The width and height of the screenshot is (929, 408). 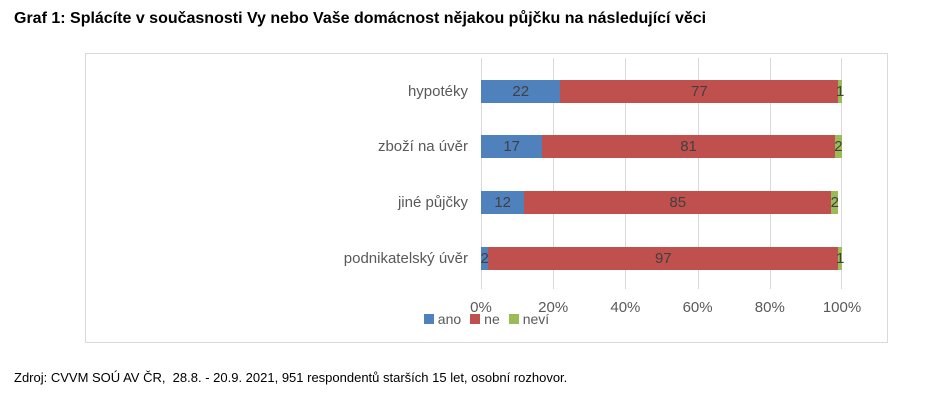 I want to click on bar-value-label: 97, so click(x=663, y=258).